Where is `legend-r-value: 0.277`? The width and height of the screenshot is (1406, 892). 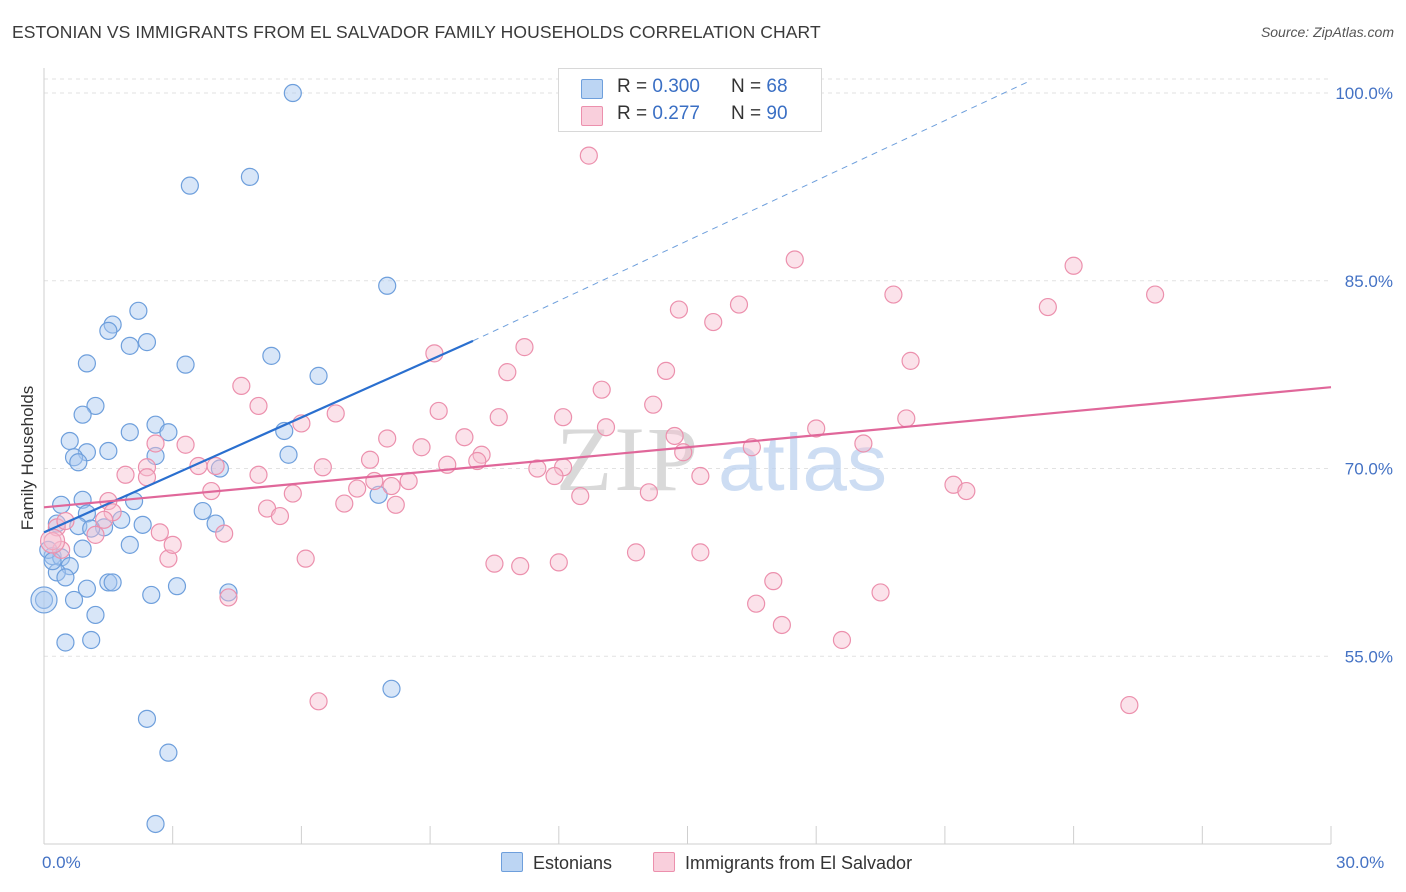 legend-r-value: 0.277 is located at coordinates (676, 113).